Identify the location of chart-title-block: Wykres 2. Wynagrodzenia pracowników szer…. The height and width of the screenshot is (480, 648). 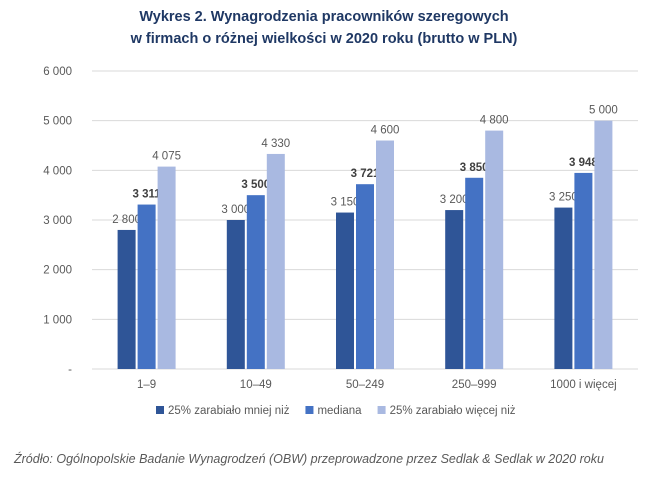
(324, 28).